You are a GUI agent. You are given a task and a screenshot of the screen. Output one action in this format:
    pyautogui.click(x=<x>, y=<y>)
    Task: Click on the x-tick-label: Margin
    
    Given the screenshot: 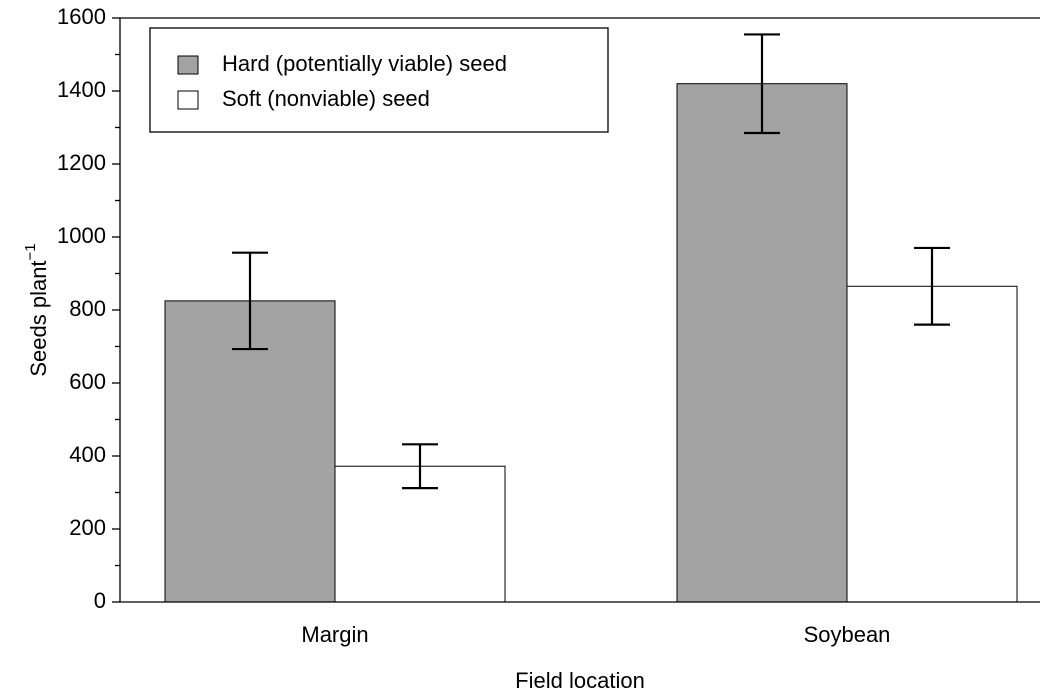 What is the action you would take?
    pyautogui.click(x=334, y=634)
    